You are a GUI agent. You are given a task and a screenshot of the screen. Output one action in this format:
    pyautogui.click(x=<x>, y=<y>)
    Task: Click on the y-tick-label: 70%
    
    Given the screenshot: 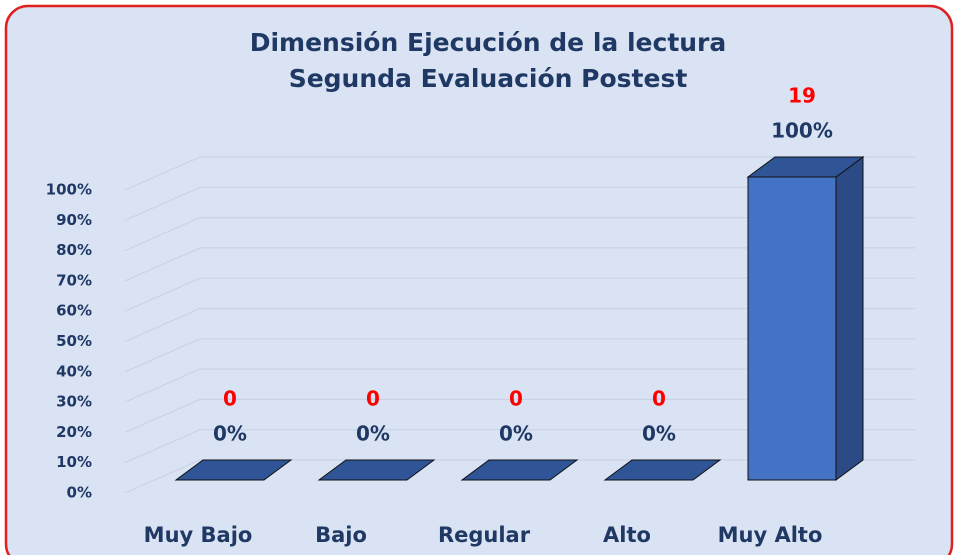 What is the action you would take?
    pyautogui.click(x=74, y=280)
    